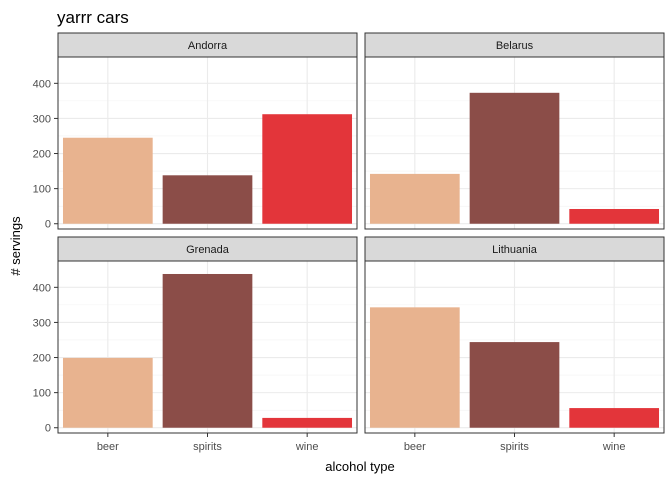  Describe the element at coordinates (107, 392) in the screenshot. I see `bar-grenada-beer` at that location.